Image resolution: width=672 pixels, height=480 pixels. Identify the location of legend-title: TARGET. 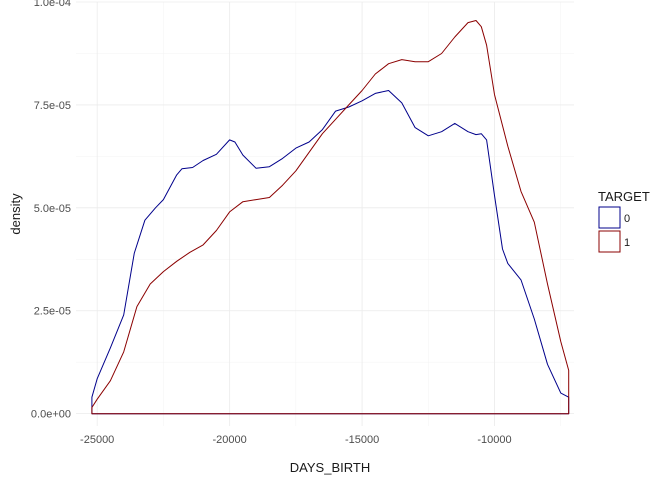
(624, 196).